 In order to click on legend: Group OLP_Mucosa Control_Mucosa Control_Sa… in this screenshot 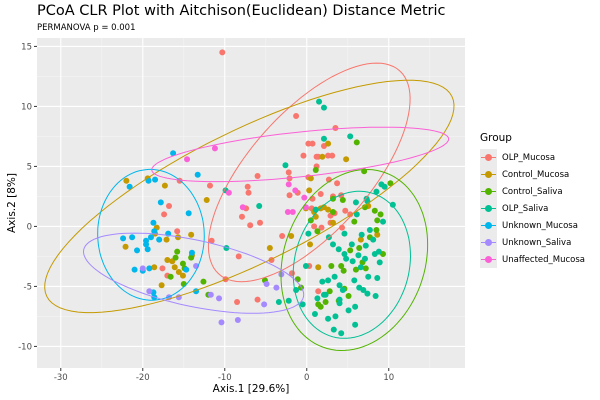, I will do `click(532, 200)`.